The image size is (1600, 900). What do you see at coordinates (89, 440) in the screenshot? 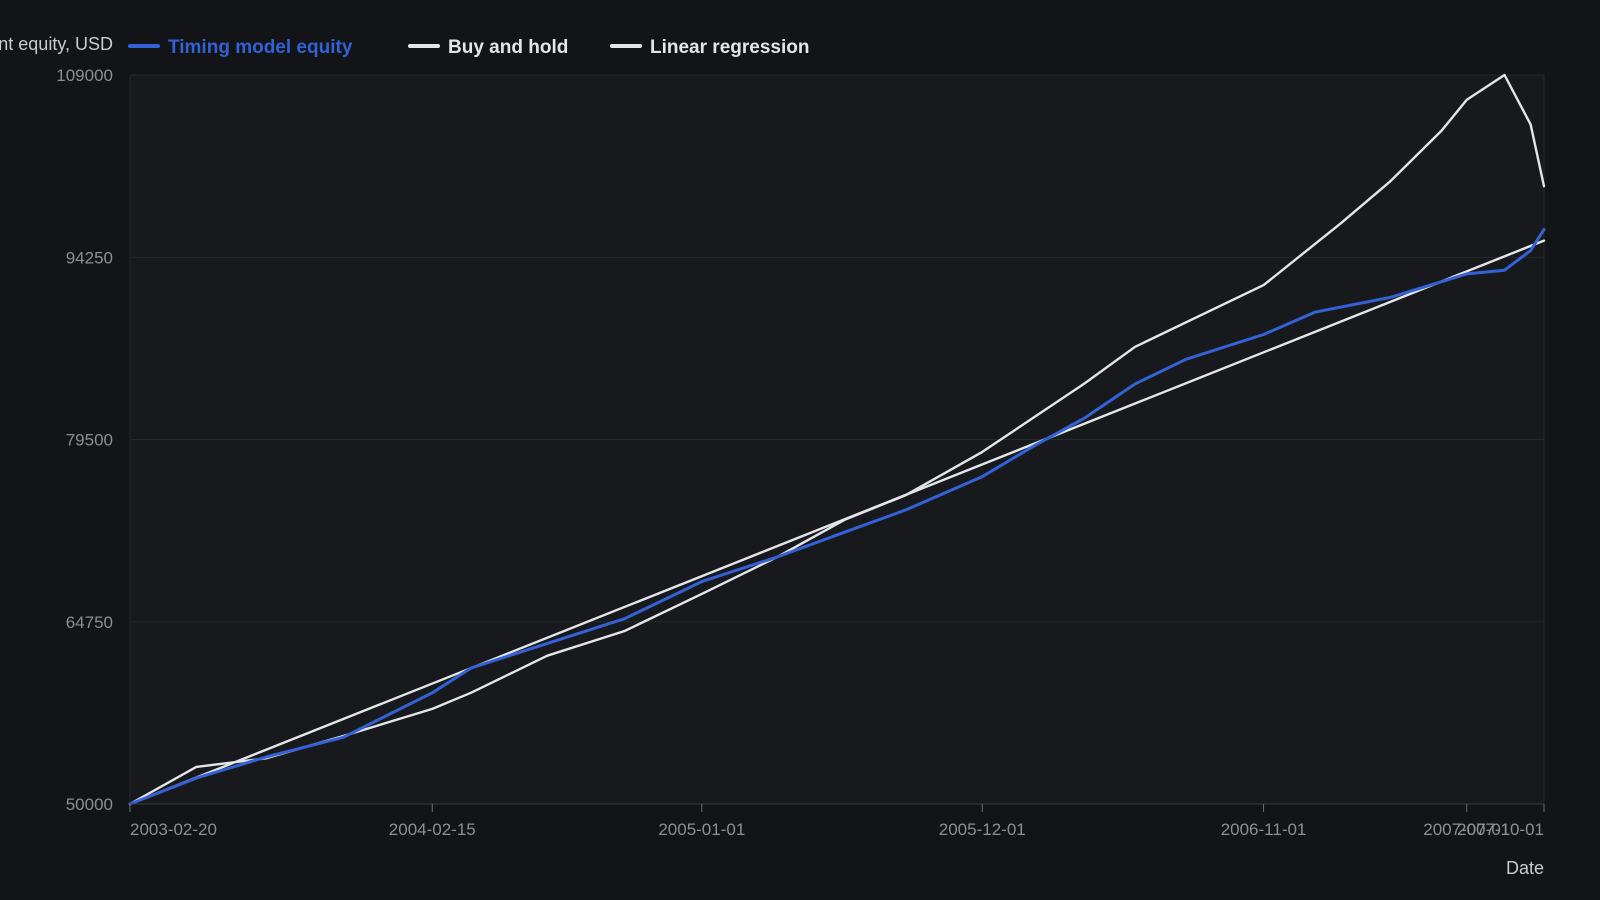
I see `y-tick-label: 79500` at bounding box center [89, 440].